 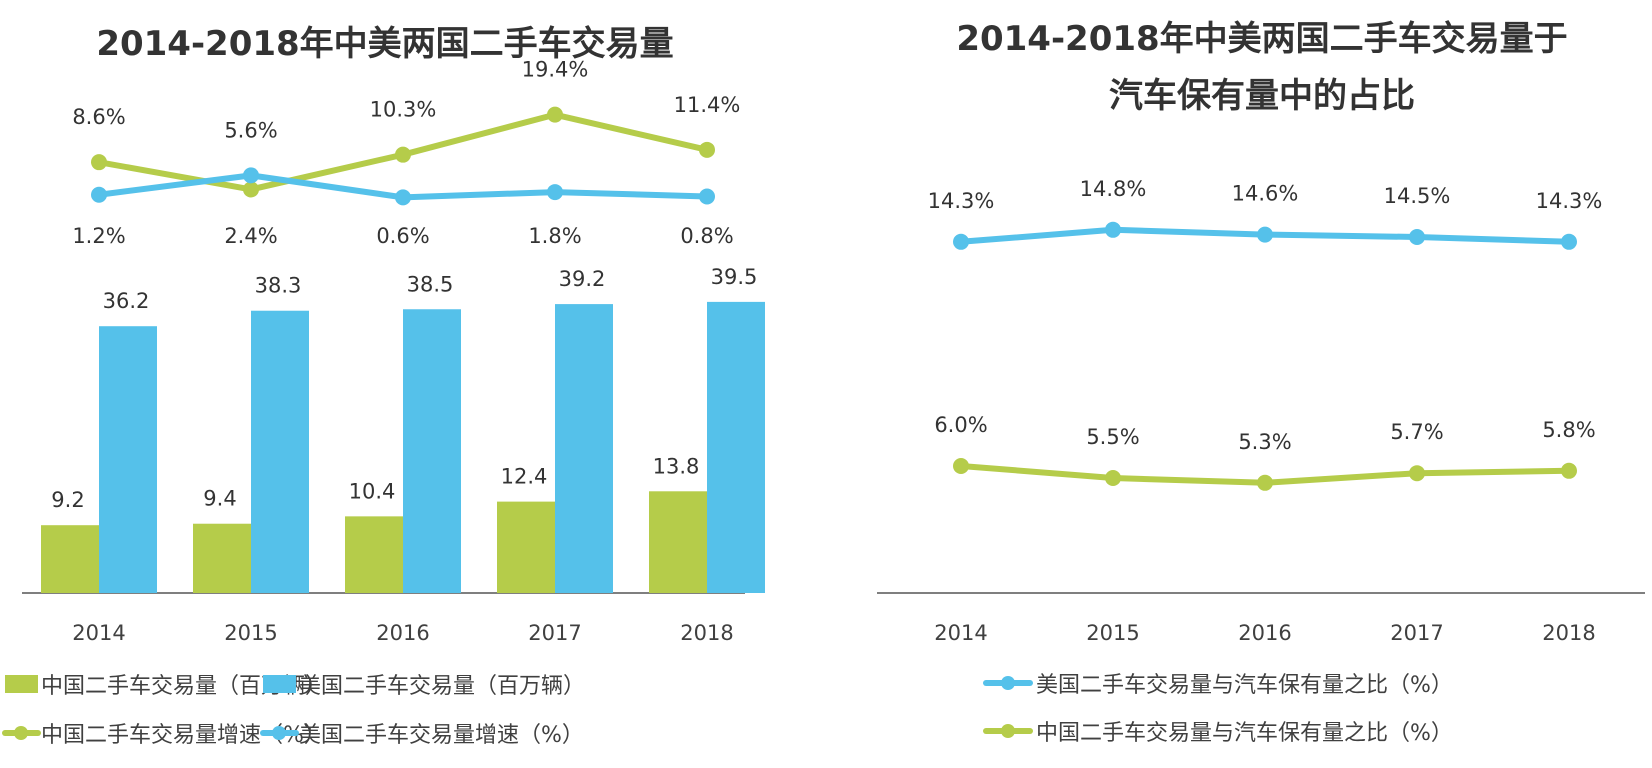 What do you see at coordinates (707, 149) in the screenshot?
I see `growth-point-china-2018` at bounding box center [707, 149].